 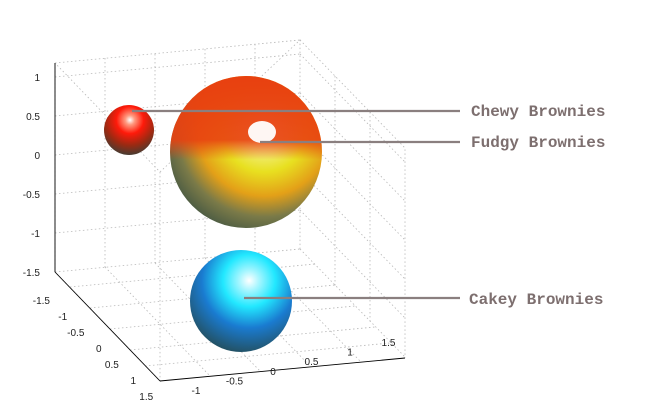 I want to click on z-tick-label: -0.5, so click(x=32, y=195).